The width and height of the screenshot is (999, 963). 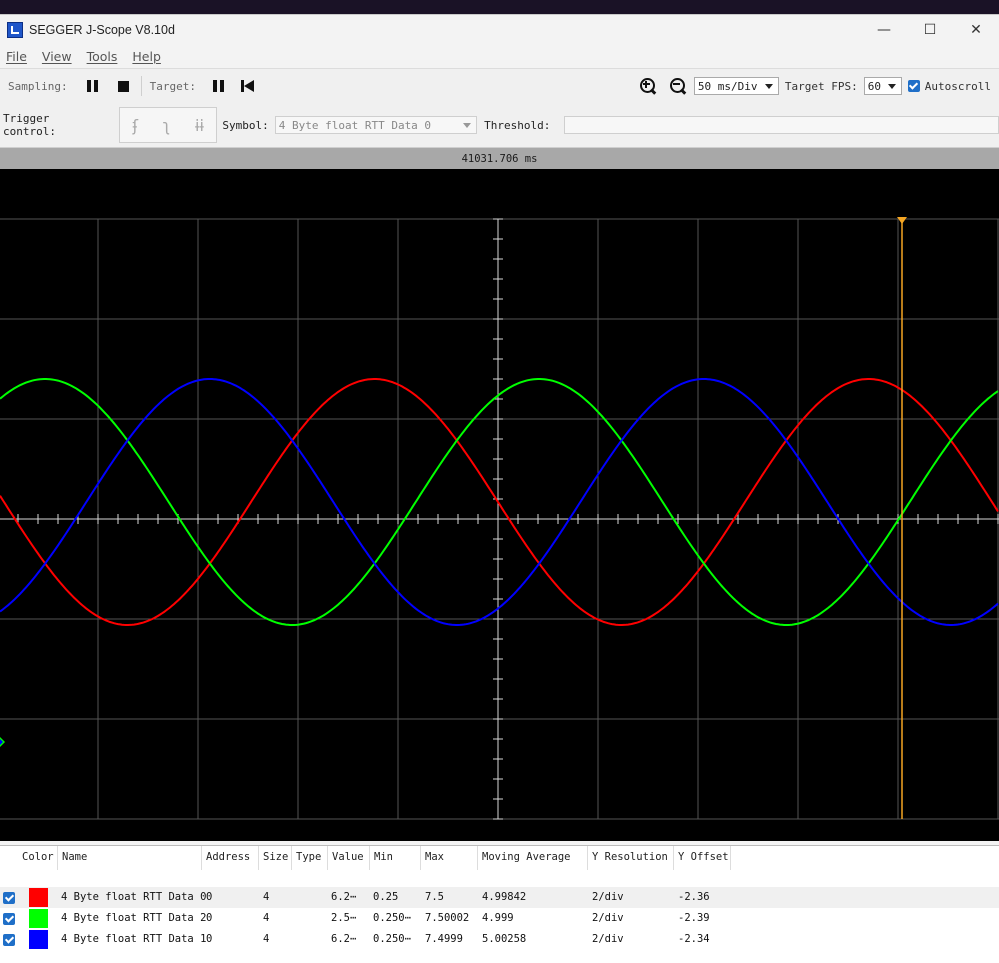 I want to click on window-title: SEGGER J-Scope V8.10d, so click(x=102, y=30).